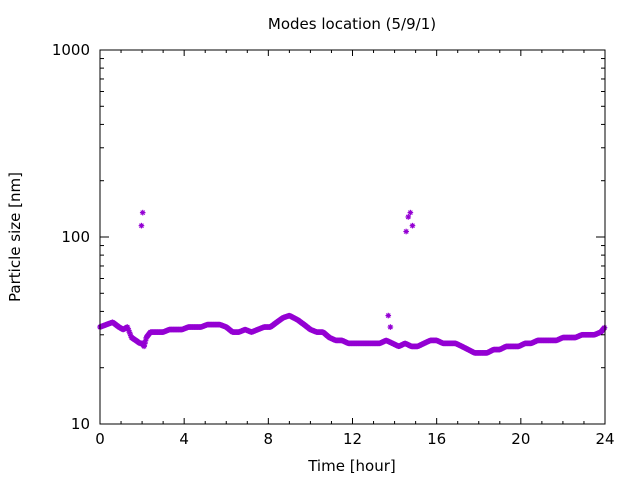  I want to click on x-tick-label: 16, so click(436, 439).